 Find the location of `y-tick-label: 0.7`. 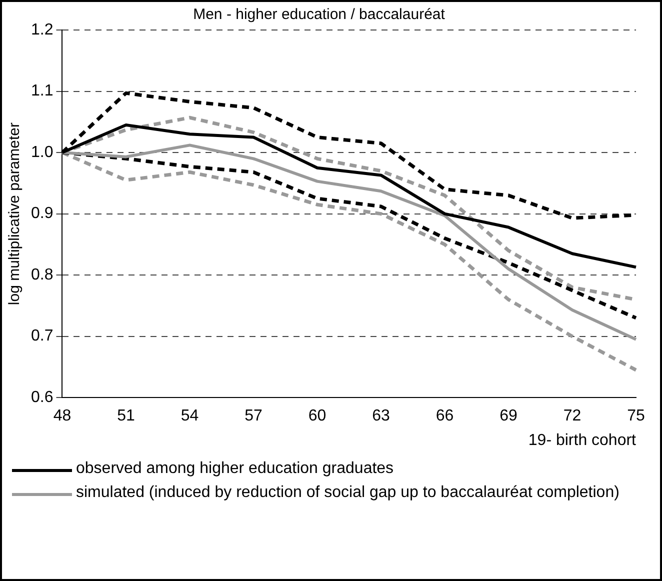

y-tick-label: 0.7 is located at coordinates (42, 336).